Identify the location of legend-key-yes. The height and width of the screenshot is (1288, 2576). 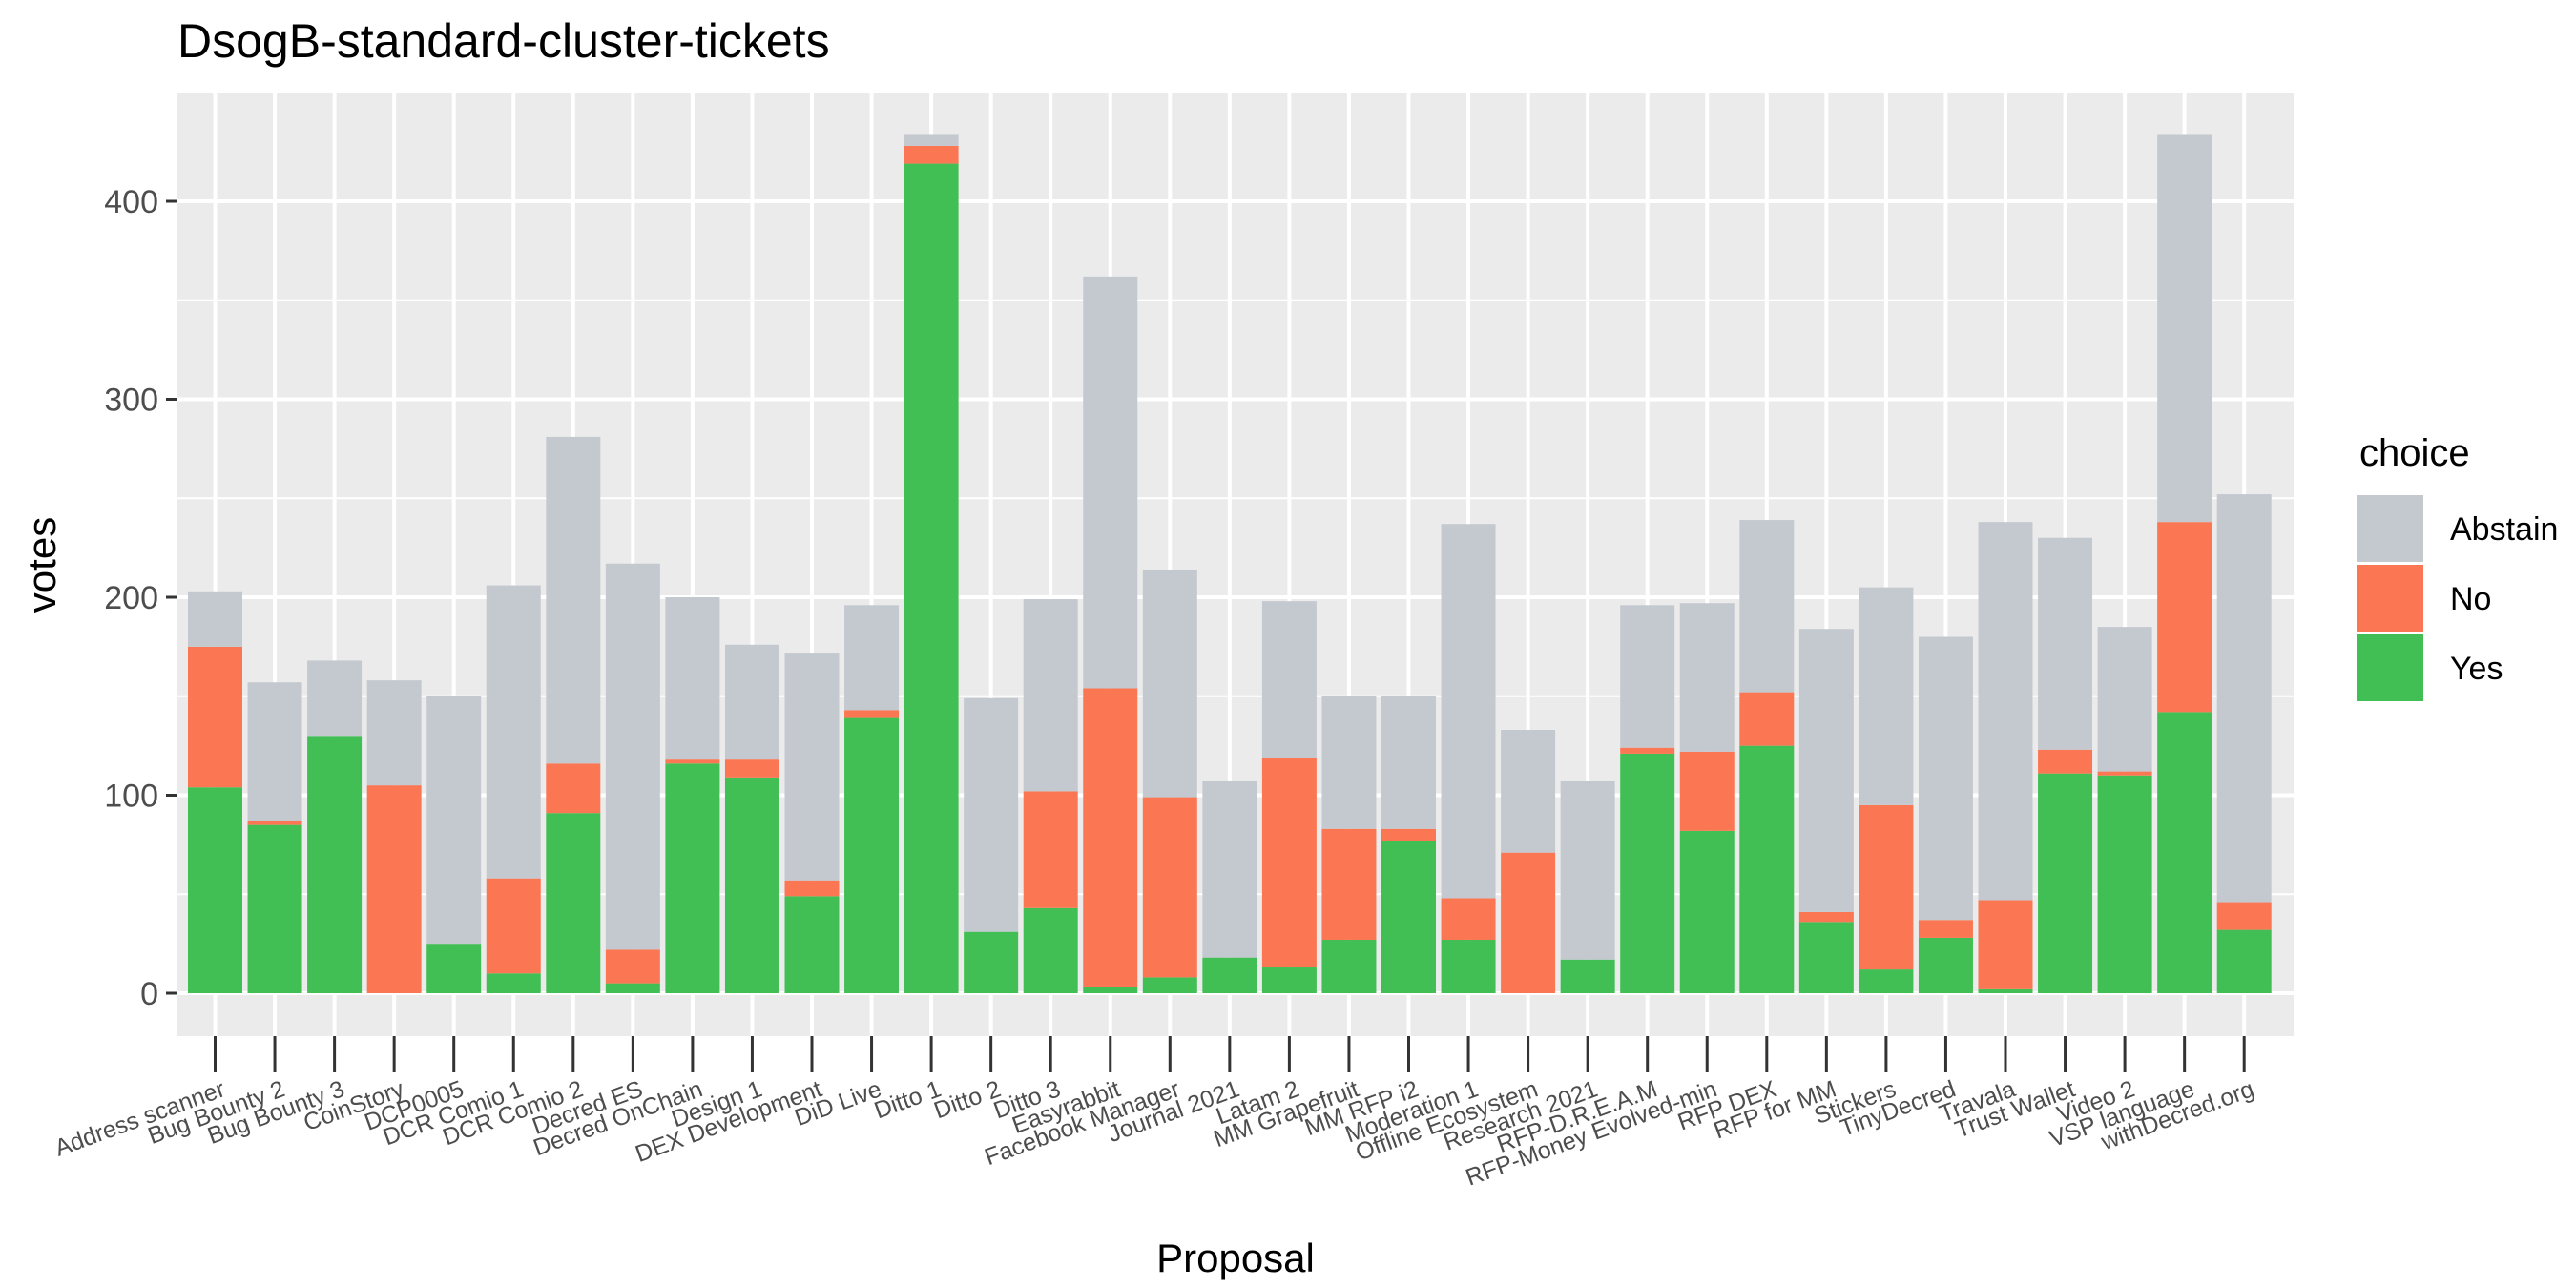
(2390, 667).